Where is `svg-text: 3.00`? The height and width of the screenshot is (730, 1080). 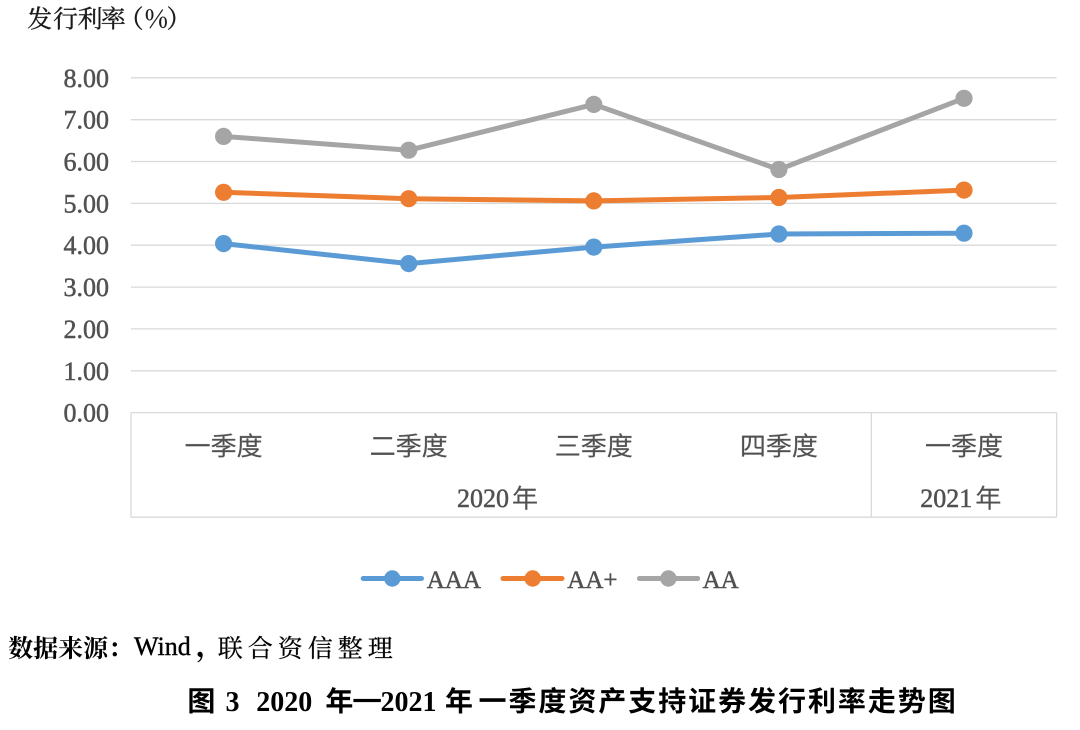
svg-text: 3.00 is located at coordinates (87, 287).